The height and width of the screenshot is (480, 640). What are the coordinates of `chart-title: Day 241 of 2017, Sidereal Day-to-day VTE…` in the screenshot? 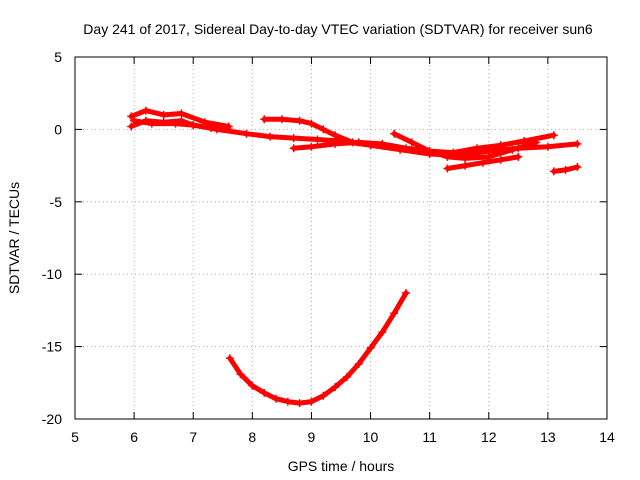 It's located at (338, 29).